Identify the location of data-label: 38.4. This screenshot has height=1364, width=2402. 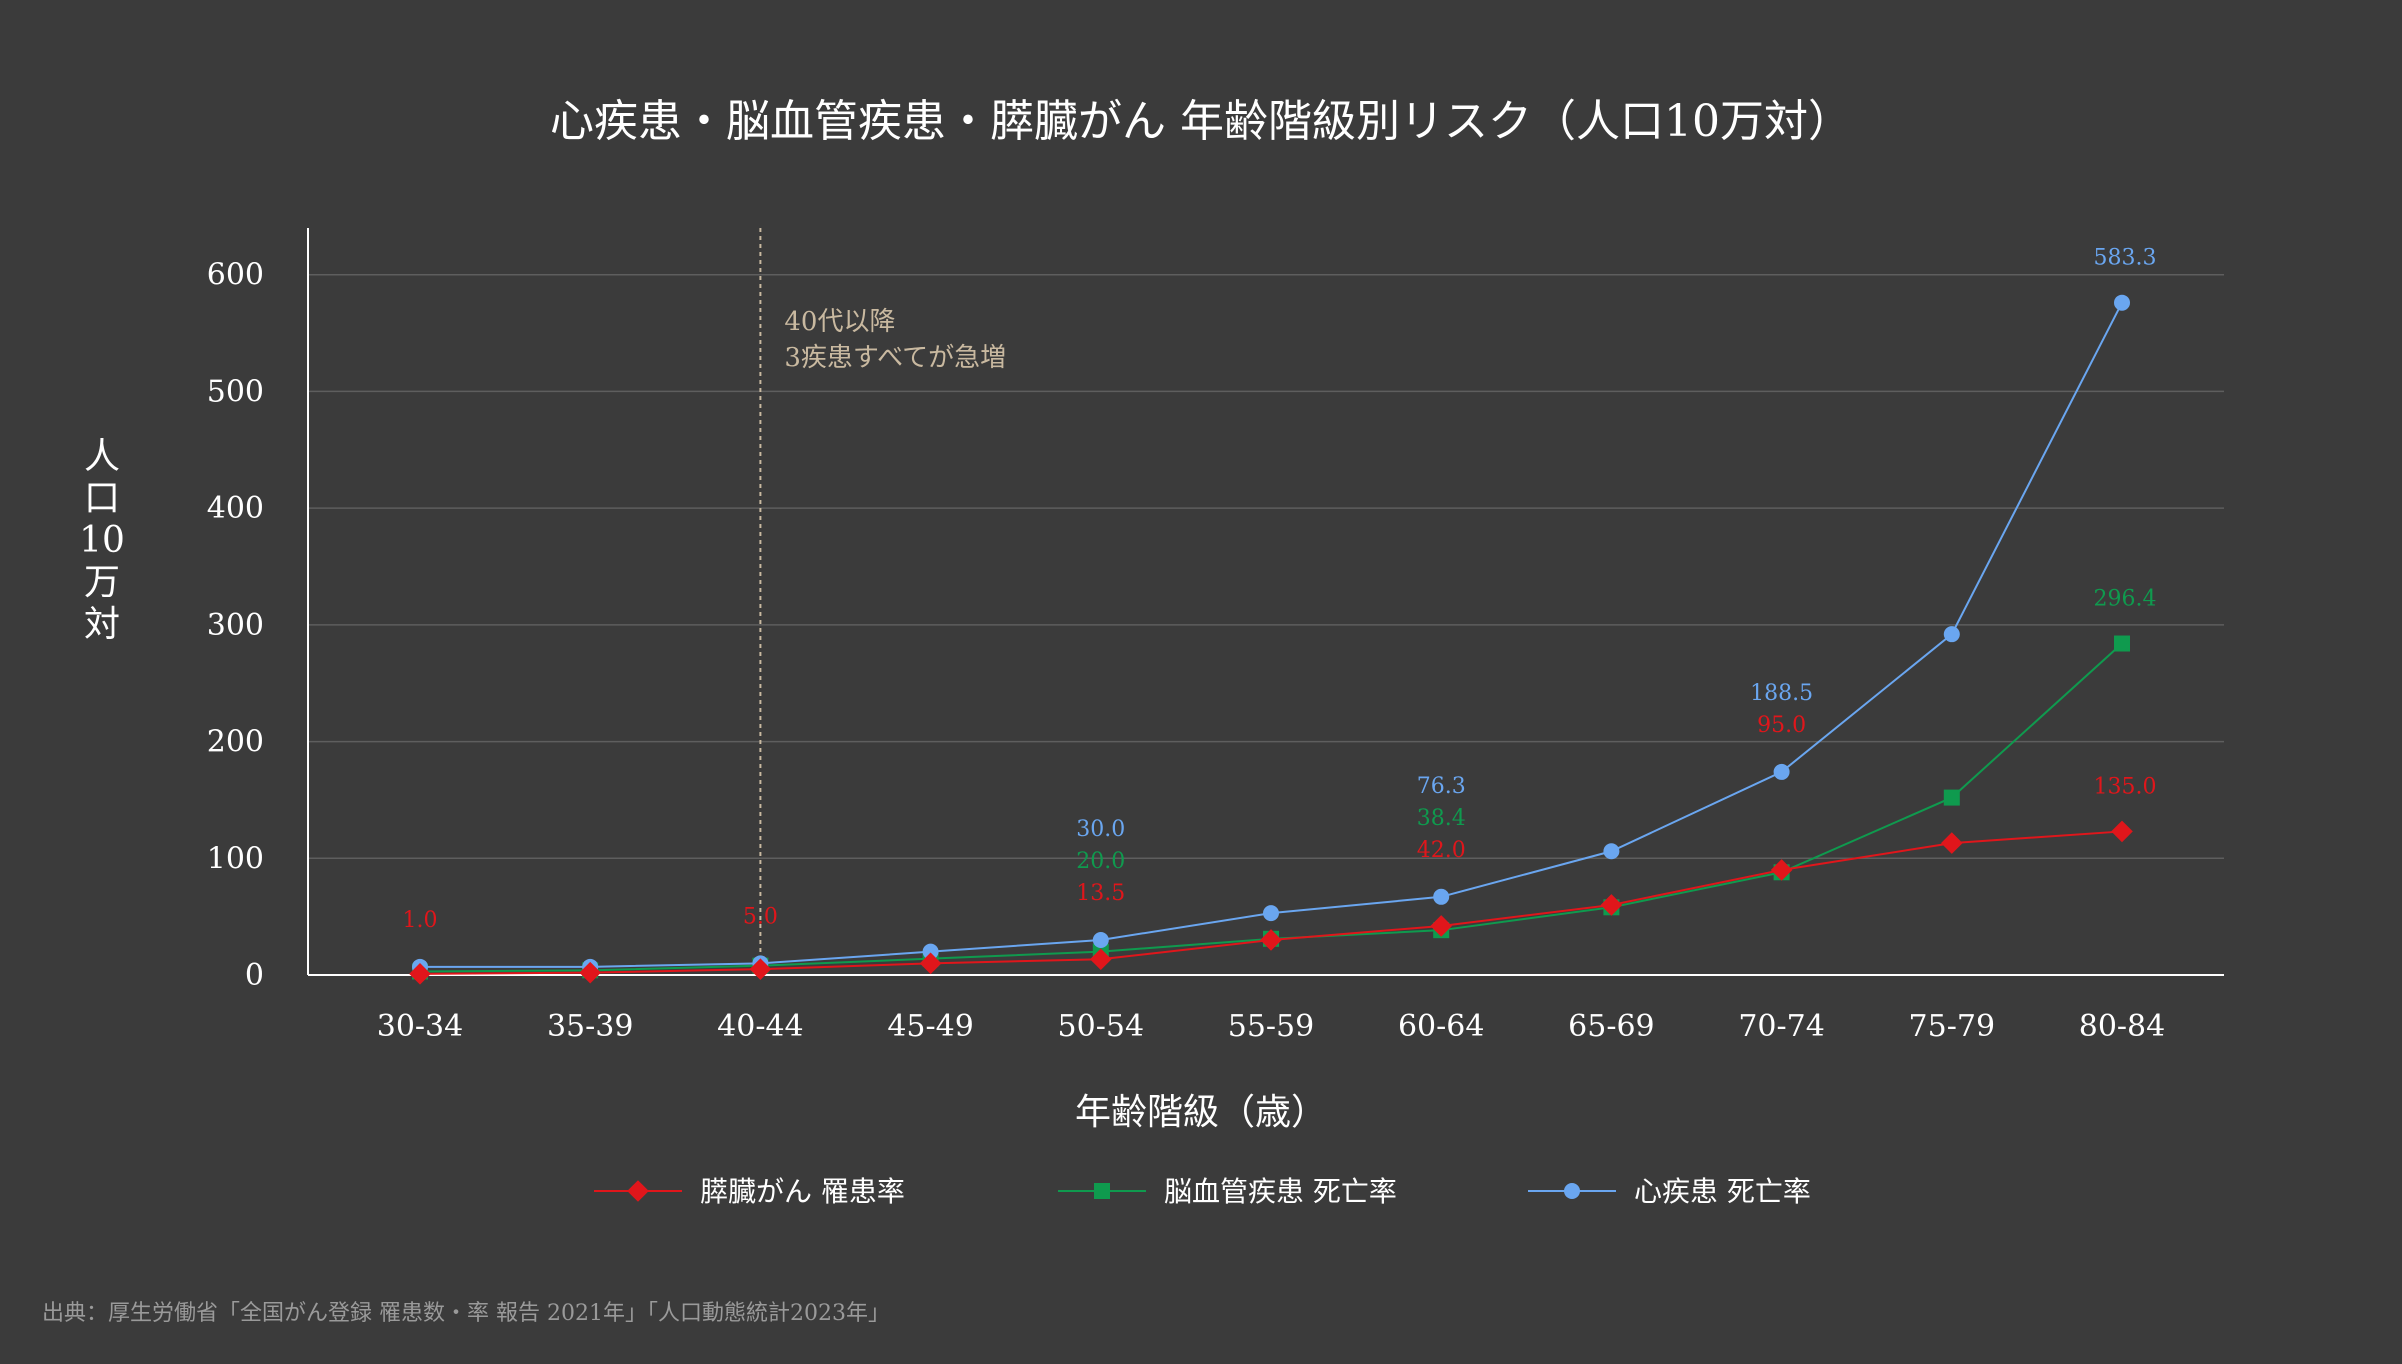
(1441, 818).